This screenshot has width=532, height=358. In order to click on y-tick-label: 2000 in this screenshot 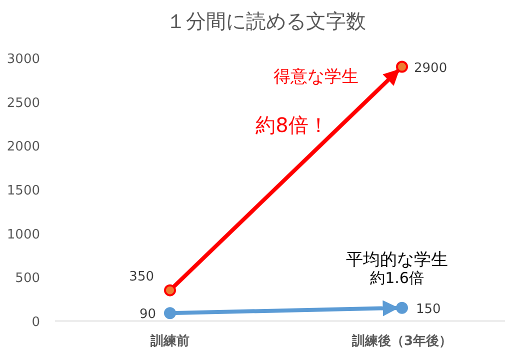, I will do `click(23, 147)`.